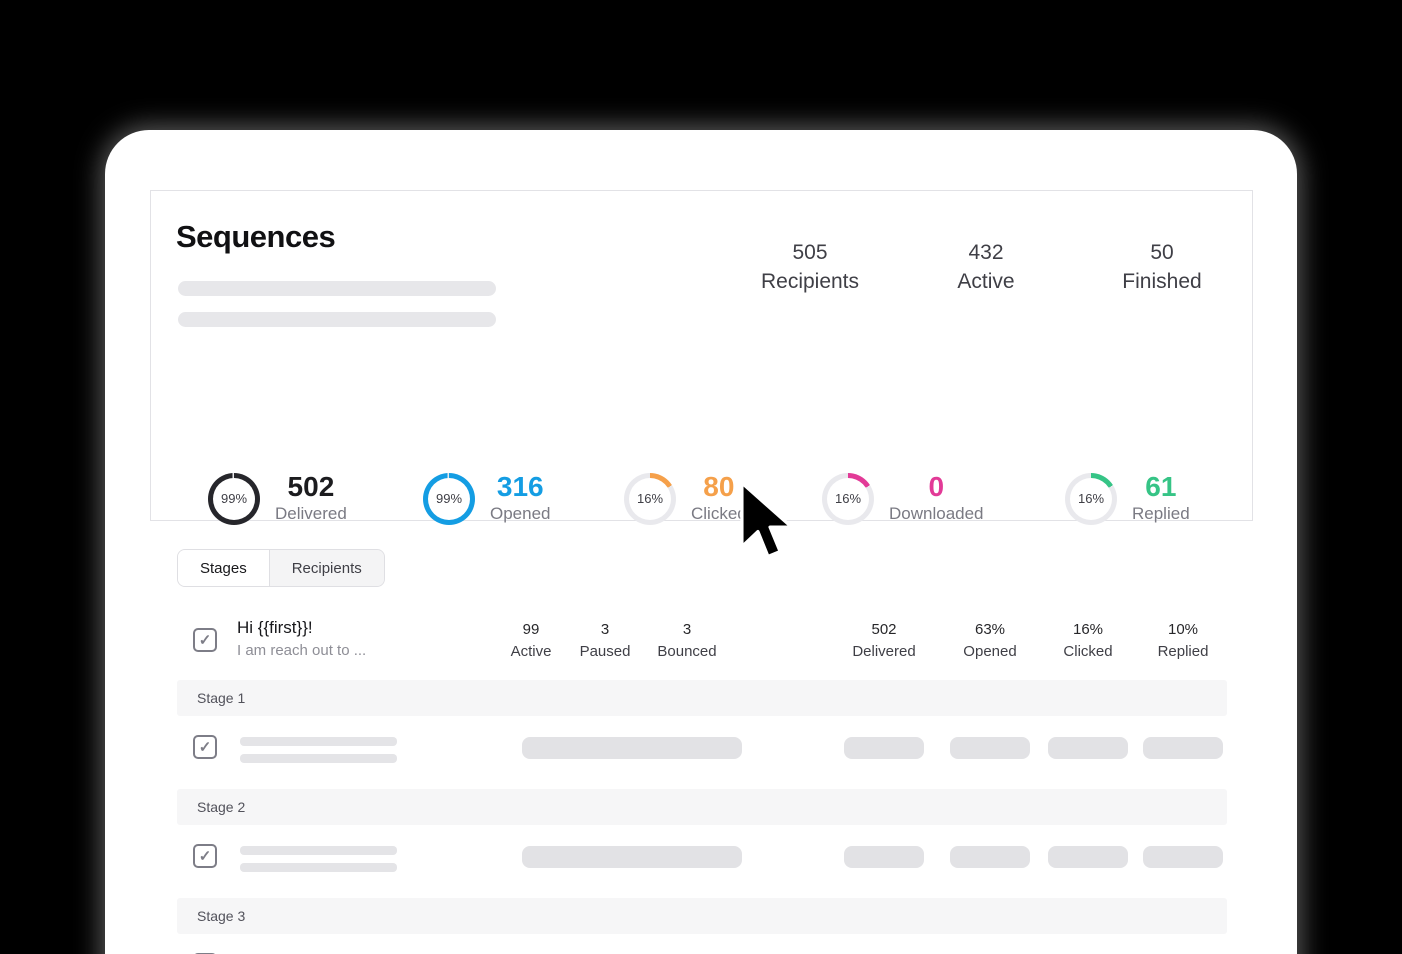 This screenshot has width=1402, height=954. What do you see at coordinates (685, 498) in the screenshot?
I see `metric-clicked: 16% 80 Clicked` at bounding box center [685, 498].